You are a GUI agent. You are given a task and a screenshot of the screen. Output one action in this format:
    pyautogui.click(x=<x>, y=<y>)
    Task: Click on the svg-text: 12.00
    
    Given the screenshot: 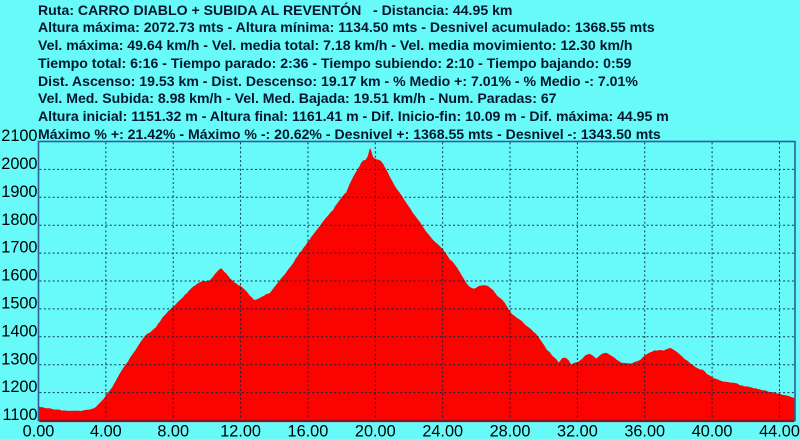 What is the action you would take?
    pyautogui.click(x=240, y=431)
    